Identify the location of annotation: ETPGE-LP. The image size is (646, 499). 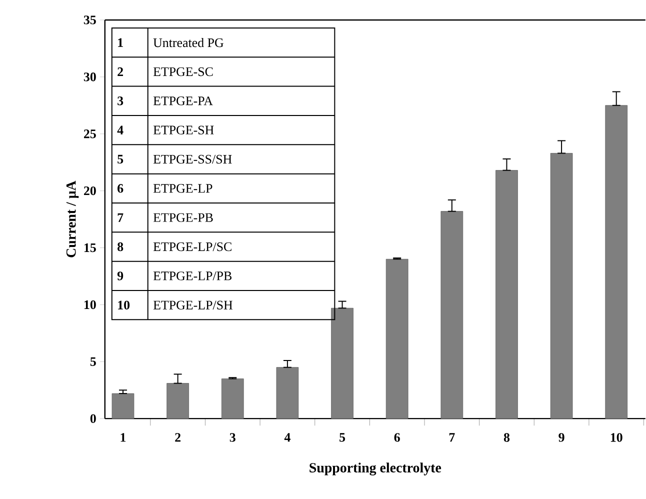
(182, 188).